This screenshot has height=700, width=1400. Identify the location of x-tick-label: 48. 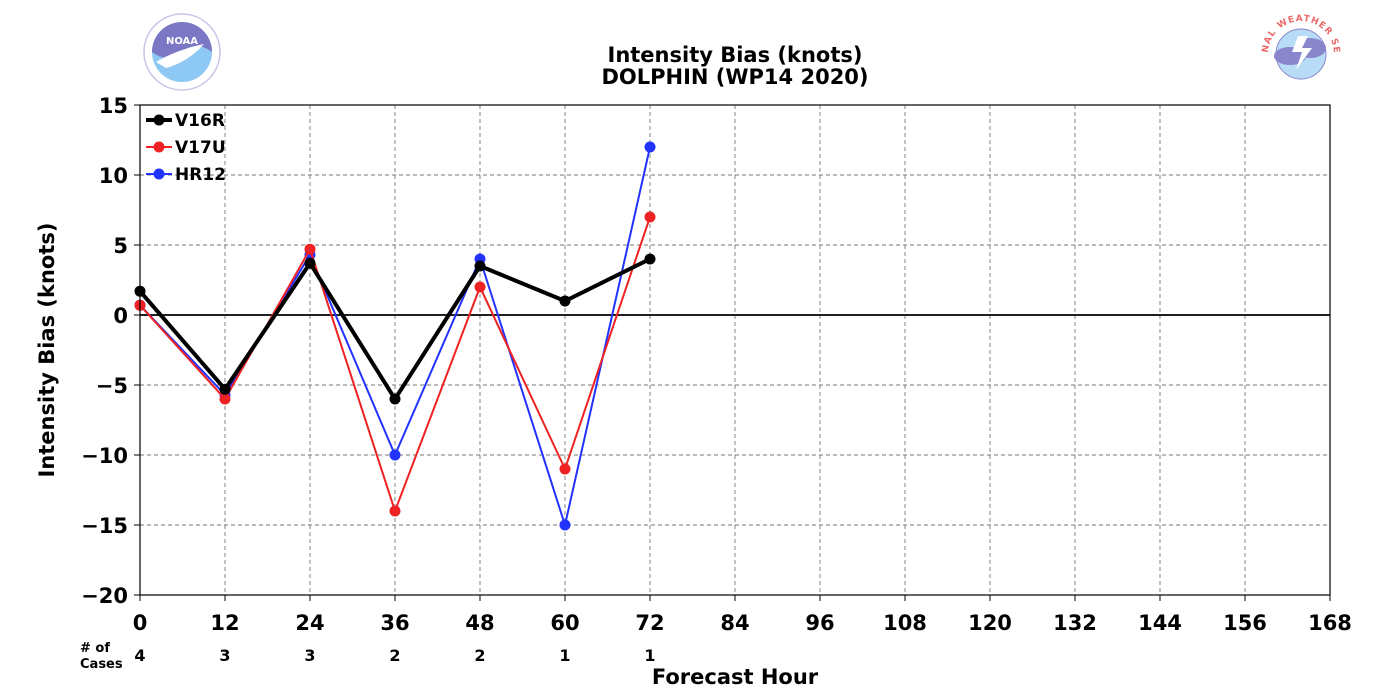
(479, 623).